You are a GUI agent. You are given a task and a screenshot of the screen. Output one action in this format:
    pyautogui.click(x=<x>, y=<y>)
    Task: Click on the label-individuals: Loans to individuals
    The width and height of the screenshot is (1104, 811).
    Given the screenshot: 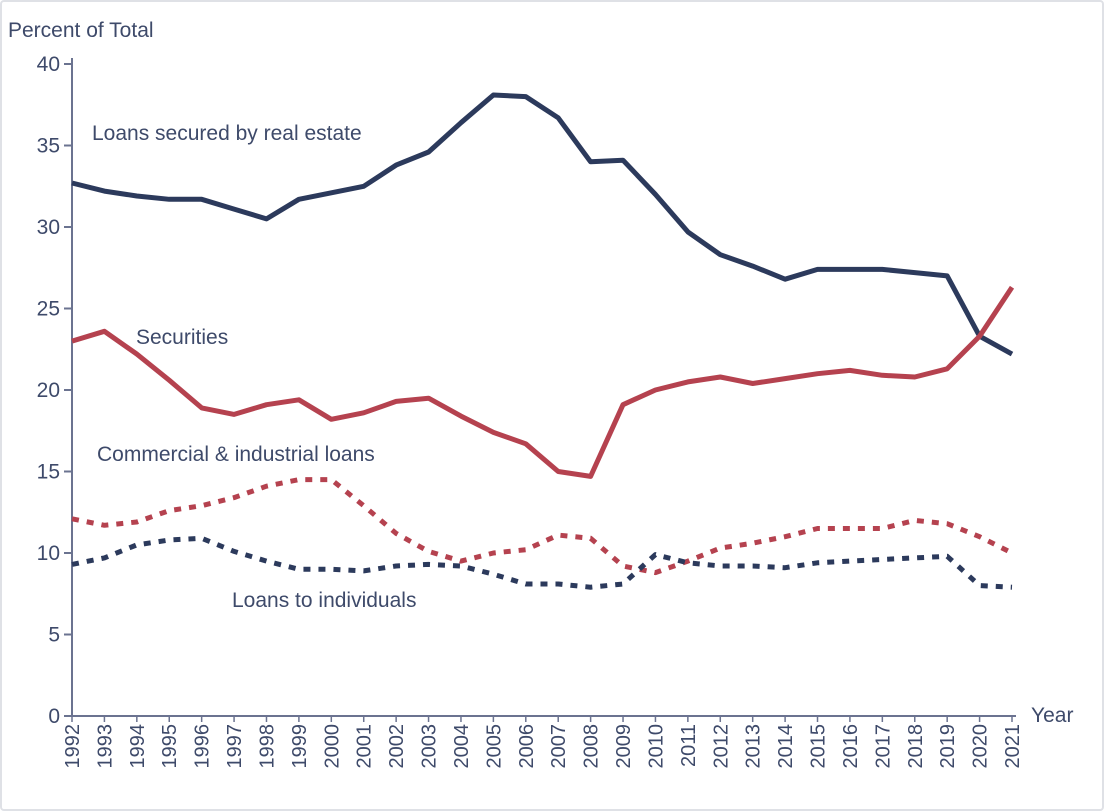 What is the action you would take?
    pyautogui.click(x=324, y=600)
    